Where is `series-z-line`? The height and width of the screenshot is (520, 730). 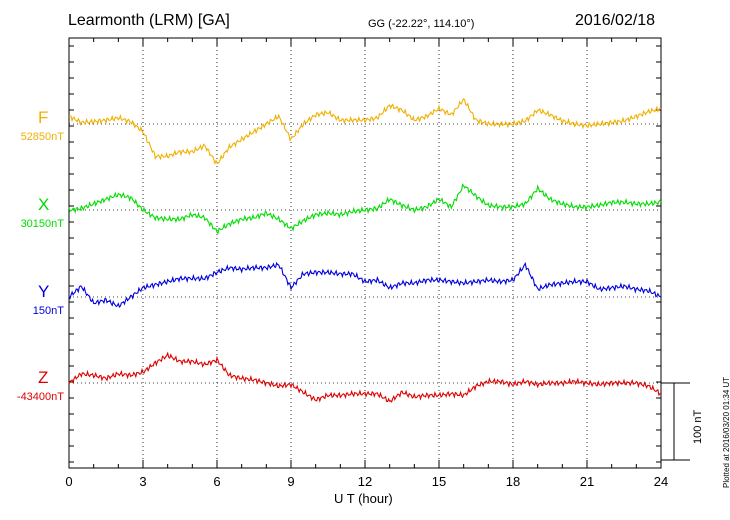
series-z-line is located at coordinates (365, 377).